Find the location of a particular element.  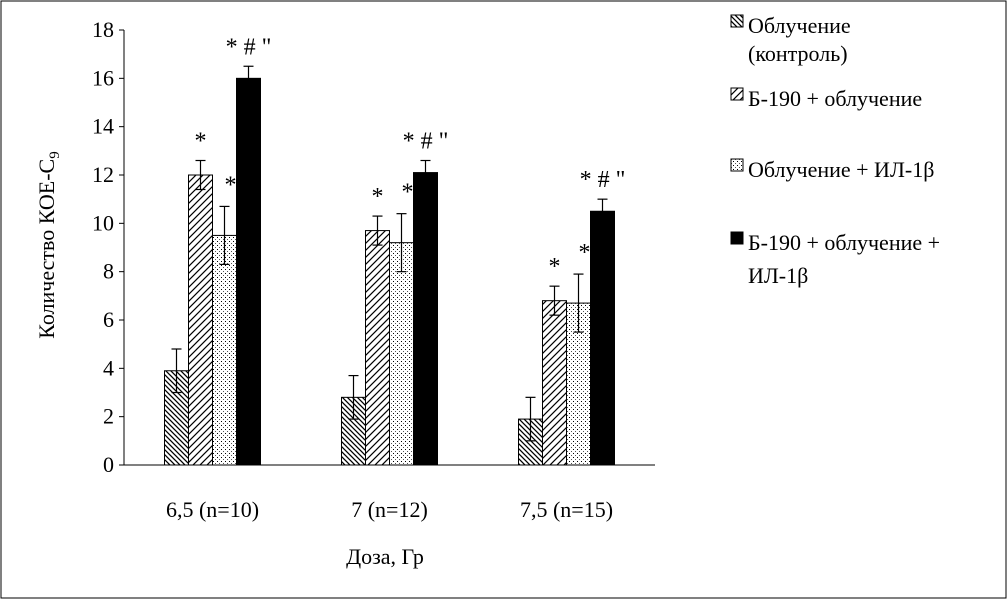

legend-item: Б-190 + облучение is located at coordinates (826, 98).